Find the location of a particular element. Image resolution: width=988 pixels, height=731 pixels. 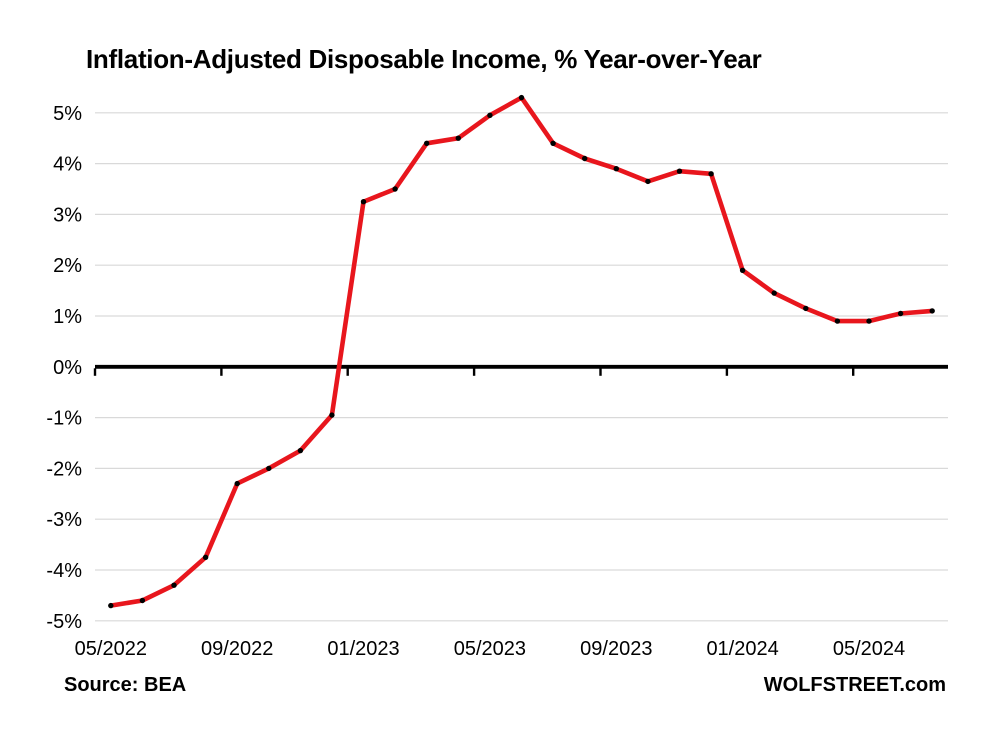

x-tick-label: 01/2024 is located at coordinates (742, 649).